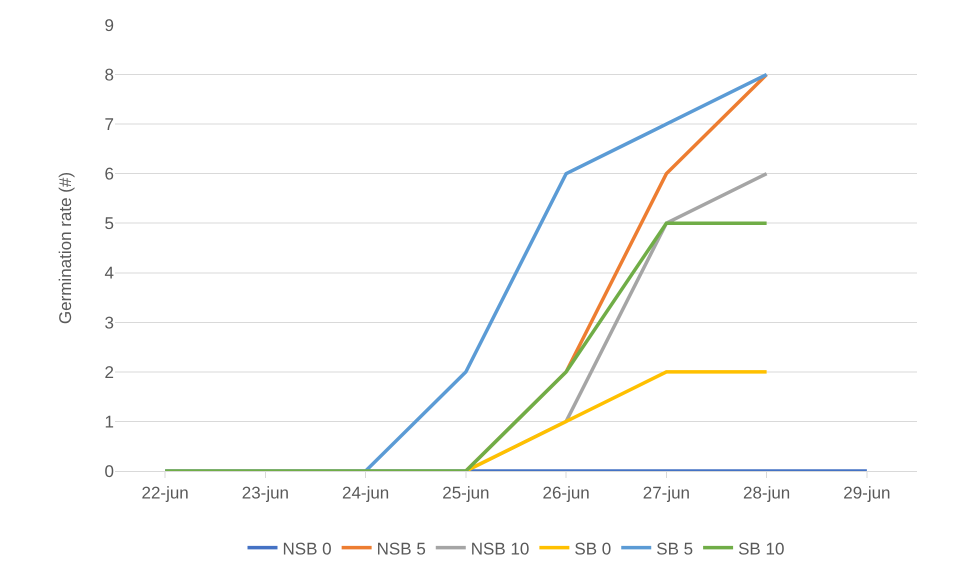  I want to click on y-tick-label: 4, so click(109, 273).